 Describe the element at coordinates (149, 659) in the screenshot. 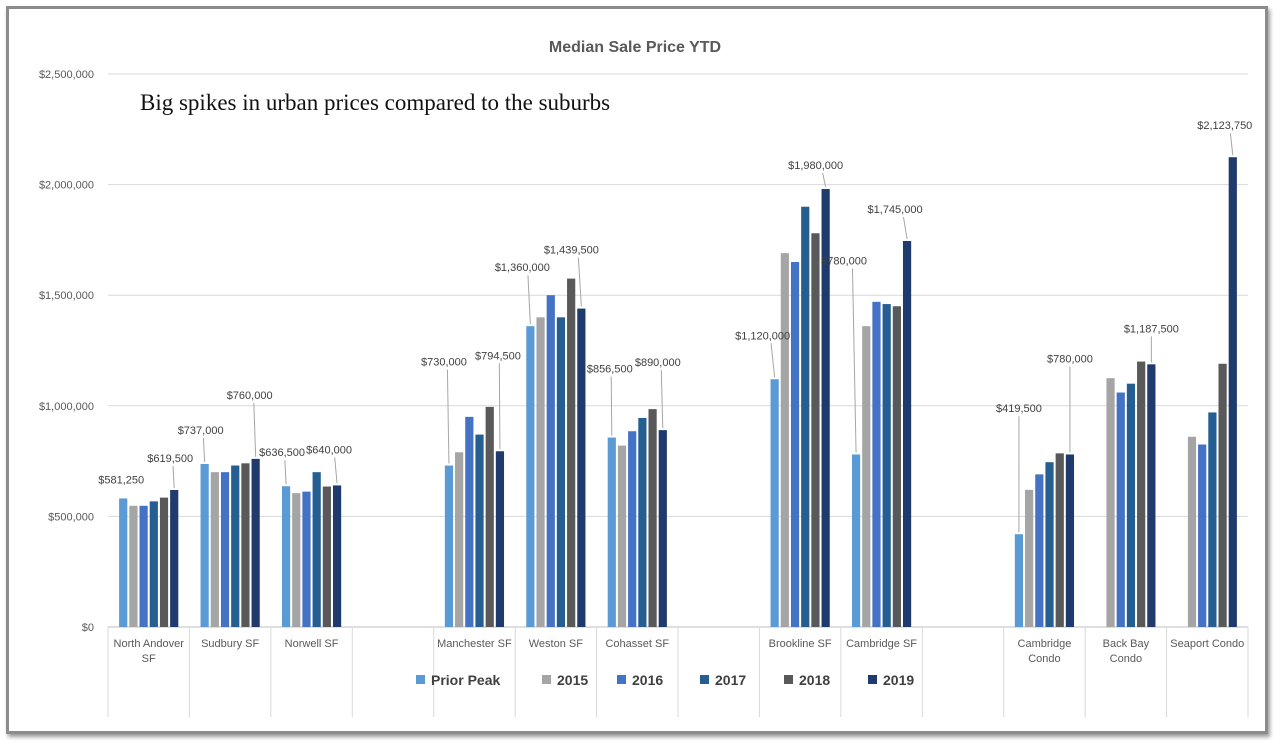

I see `x-tick-label: SF` at that location.